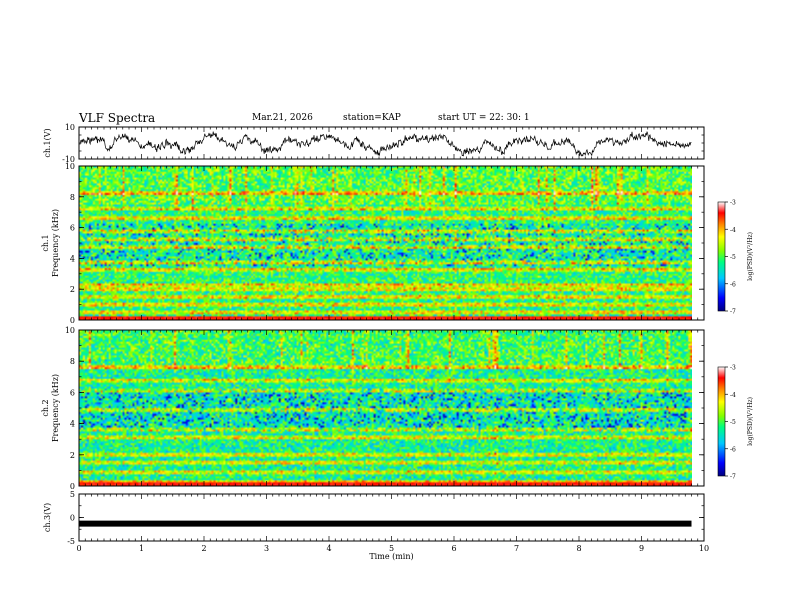 The height and width of the screenshot is (612, 792). I want to click on ch1-colorbar-tick-label: -4, so click(733, 230).